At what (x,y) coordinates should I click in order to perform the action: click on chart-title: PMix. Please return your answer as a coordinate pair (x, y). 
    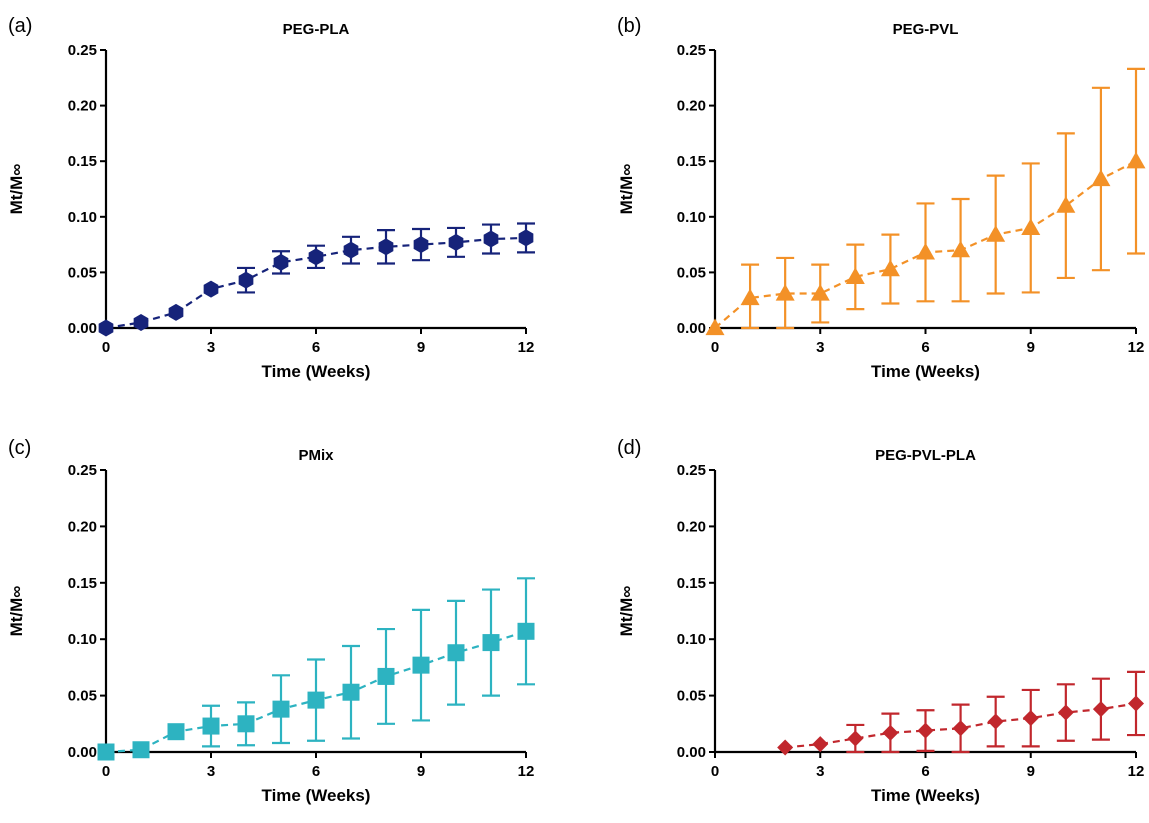
    Looking at the image, I should click on (316, 455).